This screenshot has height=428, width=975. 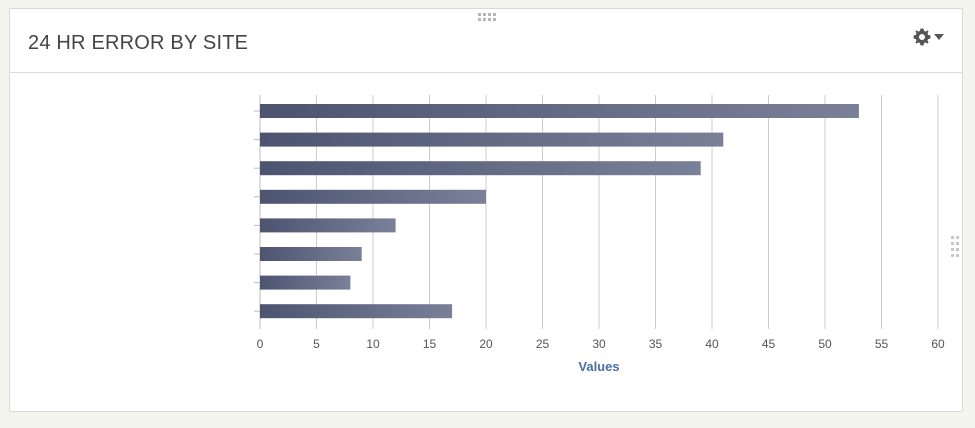 I want to click on x-tick-labels: 0 5 10 15 20 25 30 35 40 45 50 55 60, so click(x=601, y=344).